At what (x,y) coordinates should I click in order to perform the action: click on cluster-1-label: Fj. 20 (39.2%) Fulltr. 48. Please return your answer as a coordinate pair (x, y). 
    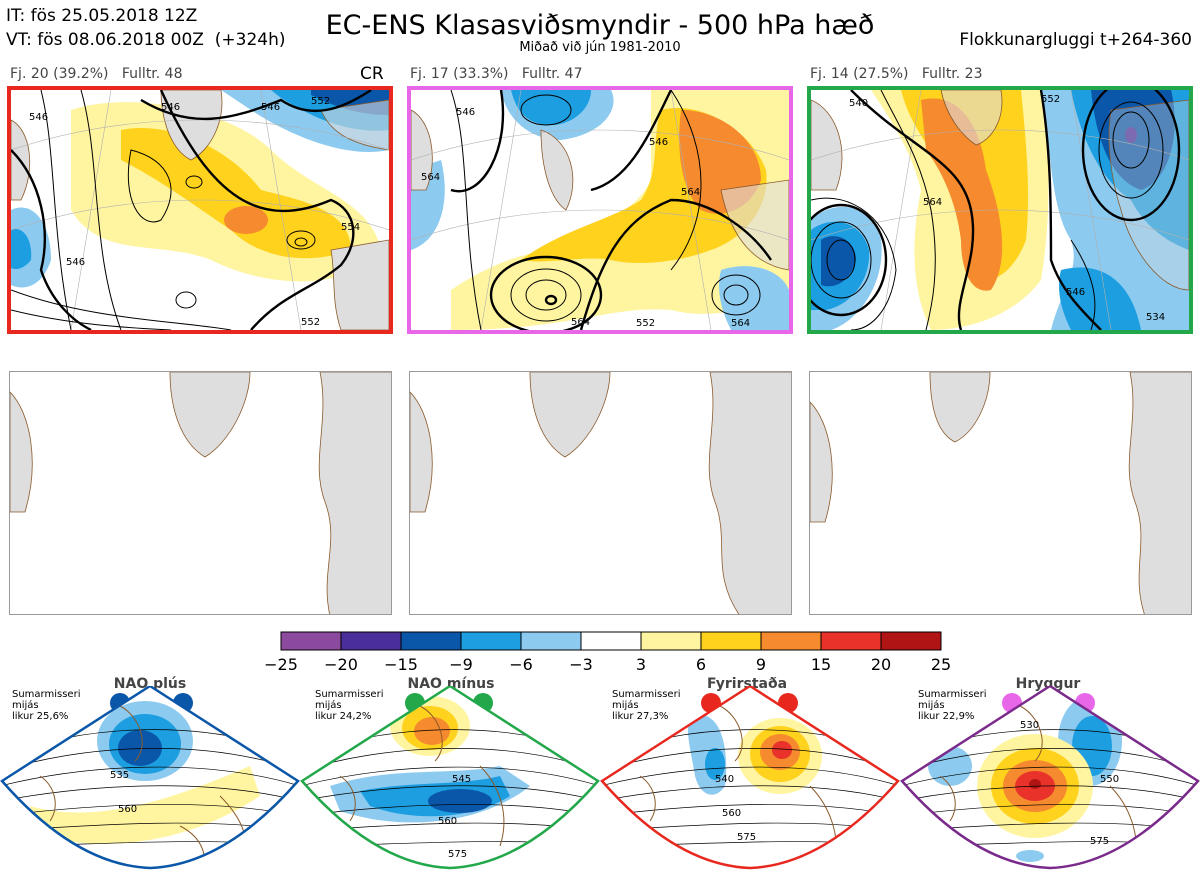
    Looking at the image, I should click on (96, 74).